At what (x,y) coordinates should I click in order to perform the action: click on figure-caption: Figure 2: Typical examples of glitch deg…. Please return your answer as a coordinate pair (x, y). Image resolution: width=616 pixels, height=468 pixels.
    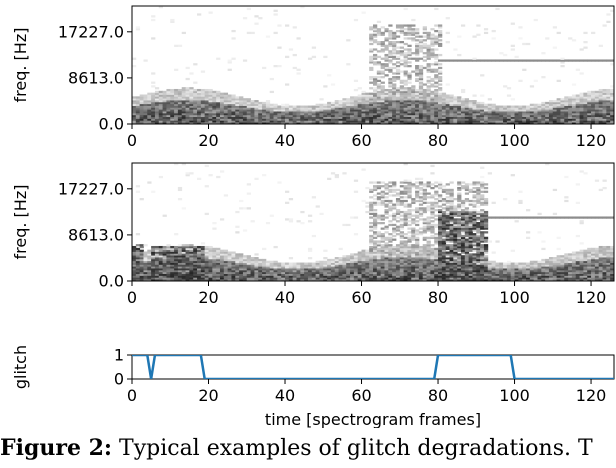
    Looking at the image, I should click on (308, 448).